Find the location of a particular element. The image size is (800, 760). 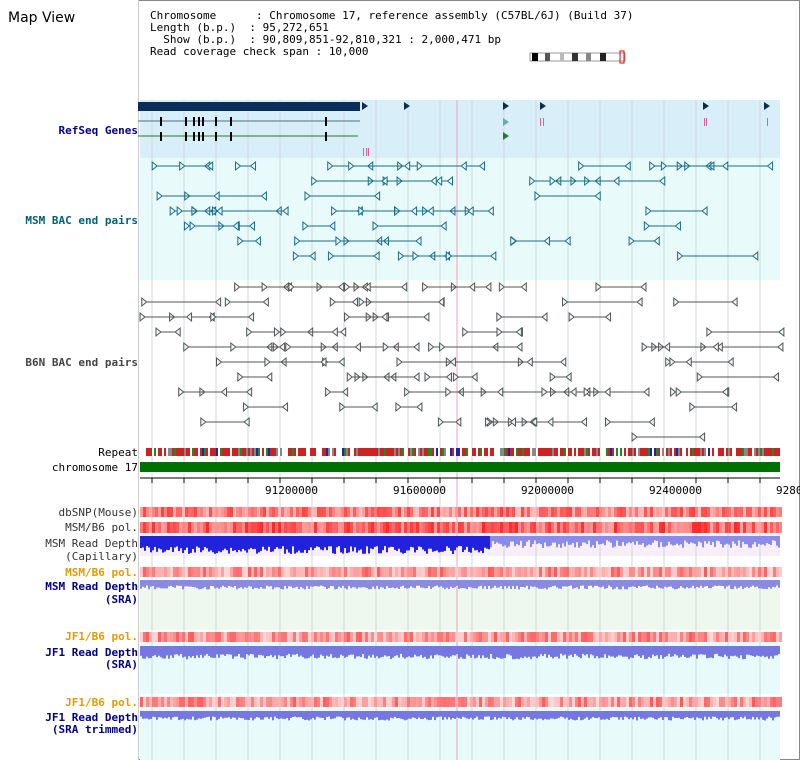

label-jf1-pol: JF1/B6 pol. is located at coordinates (101, 636).